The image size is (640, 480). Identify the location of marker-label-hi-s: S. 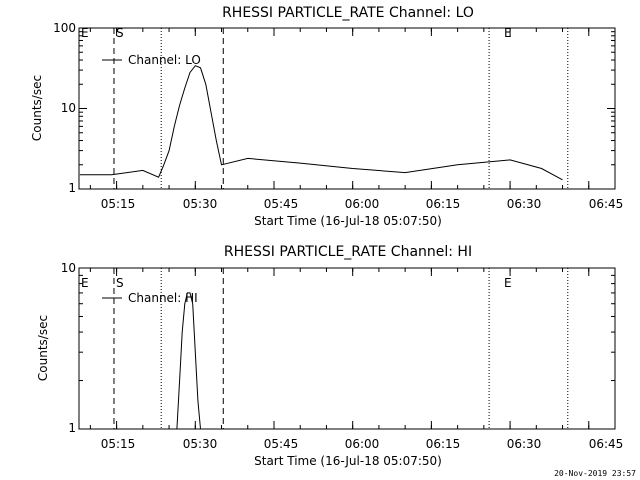
(120, 283).